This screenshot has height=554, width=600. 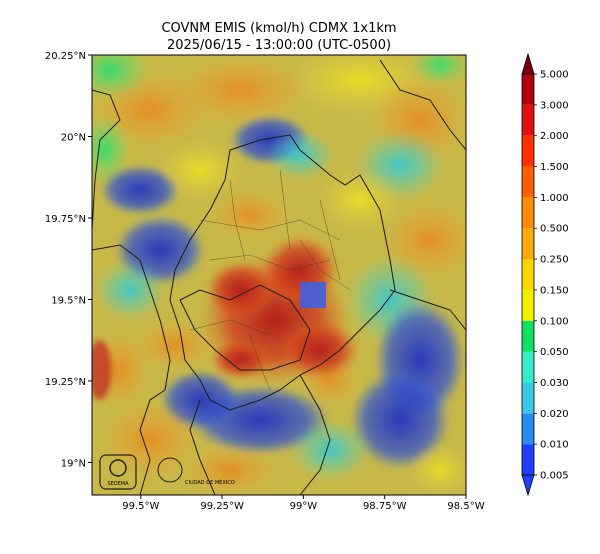 I want to click on cdmx-logo: CIUDAD DE MÉXICO, so click(x=196, y=471).